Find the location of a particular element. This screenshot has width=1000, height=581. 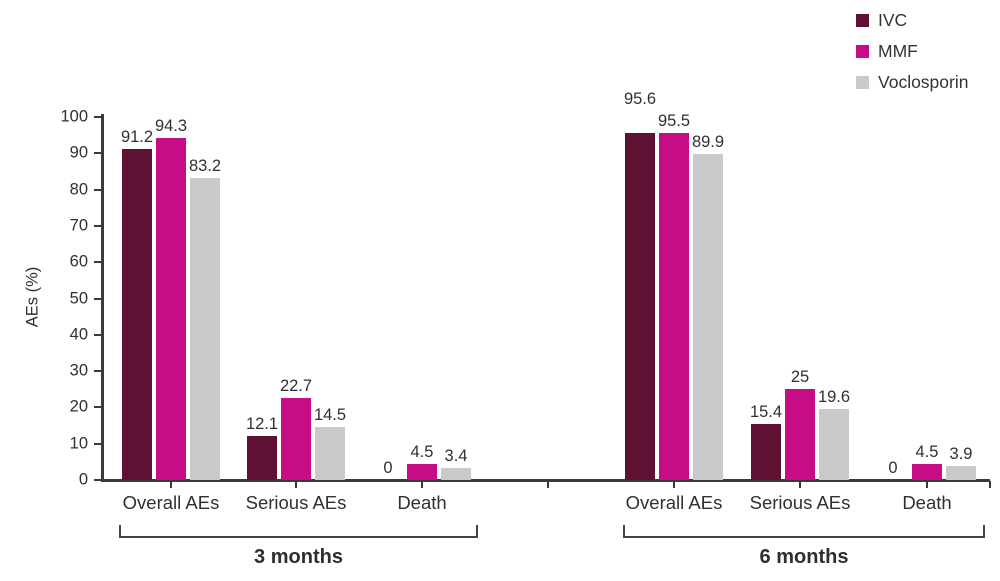

y-tick-label: 70 is located at coordinates (78, 225).